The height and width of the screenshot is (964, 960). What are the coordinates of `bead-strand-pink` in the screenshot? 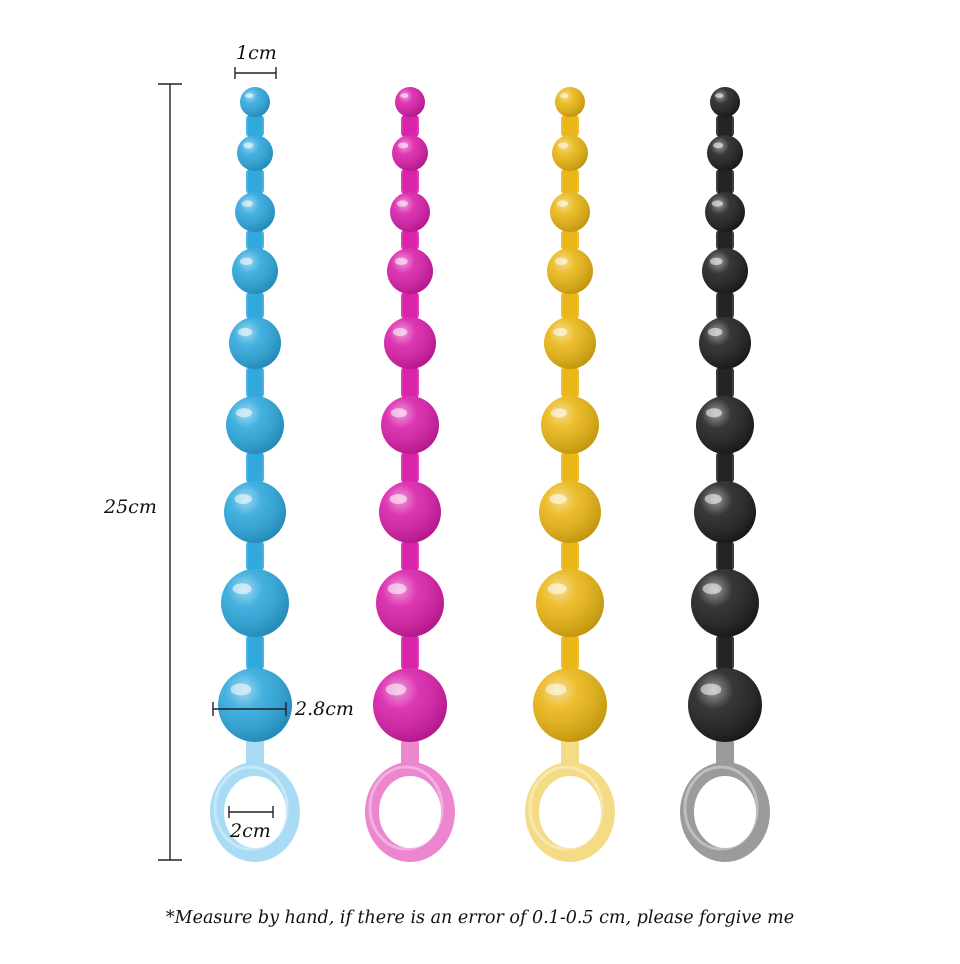 It's located at (410, 474).